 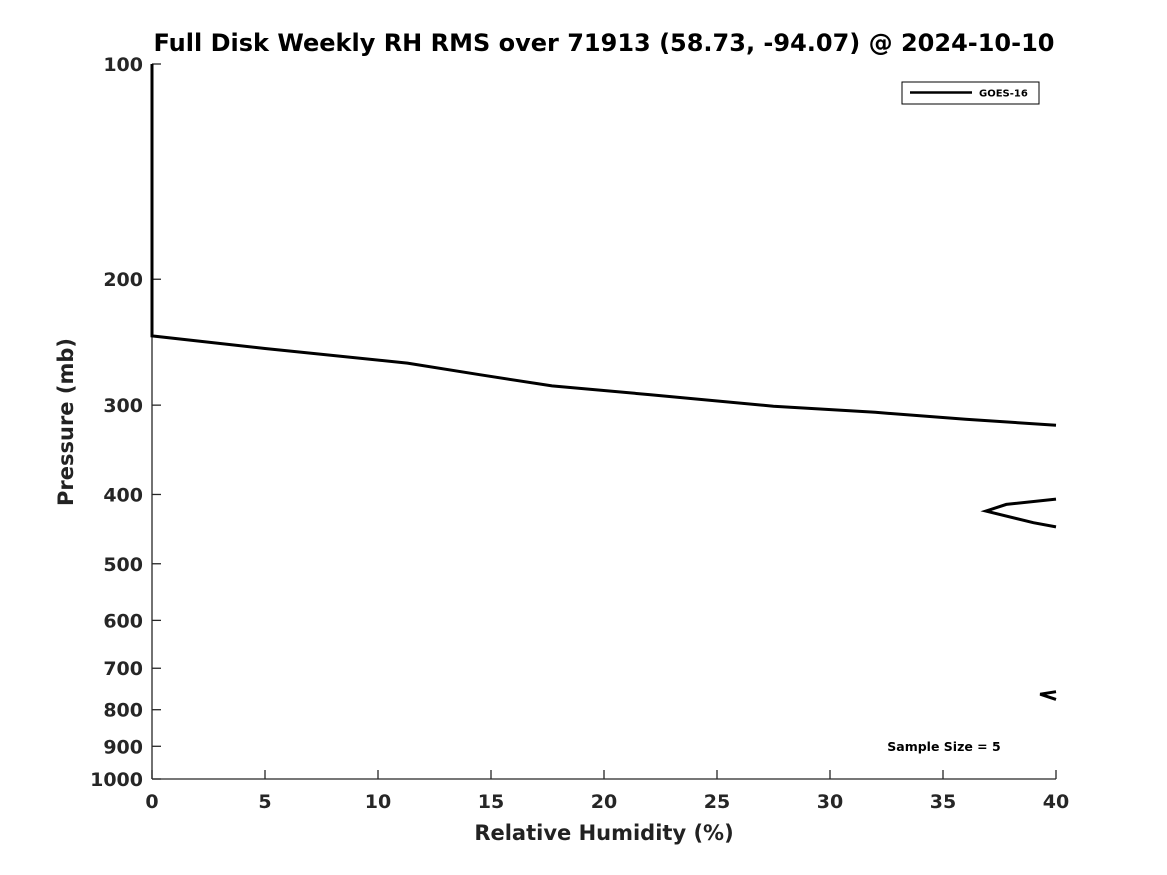 What do you see at coordinates (123, 280) in the screenshot?
I see `y-tick-label: 200` at bounding box center [123, 280].